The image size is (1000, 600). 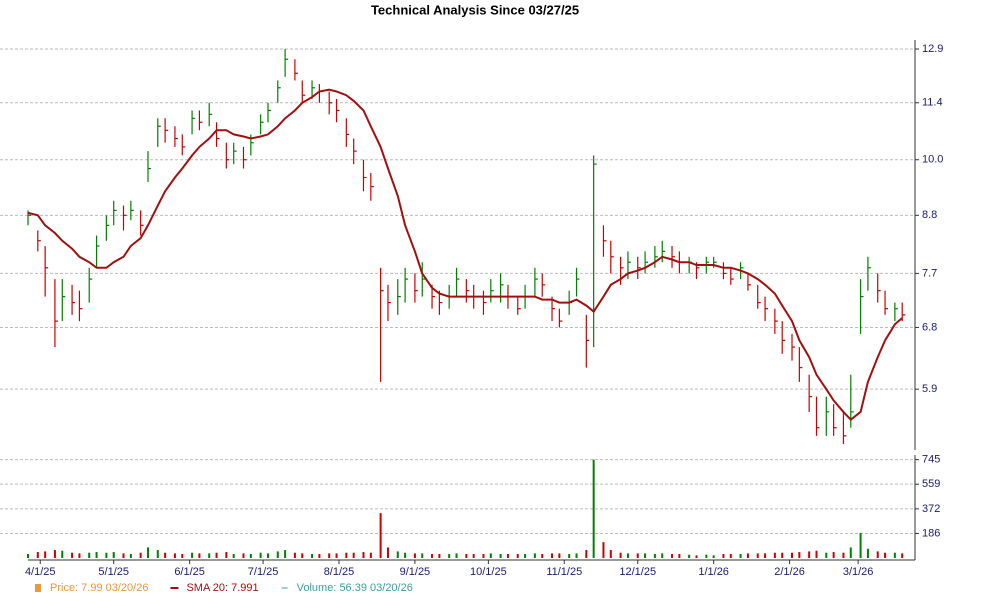 I want to click on chart-title: Technical Analysis Since 03/27/25, so click(x=475, y=9).